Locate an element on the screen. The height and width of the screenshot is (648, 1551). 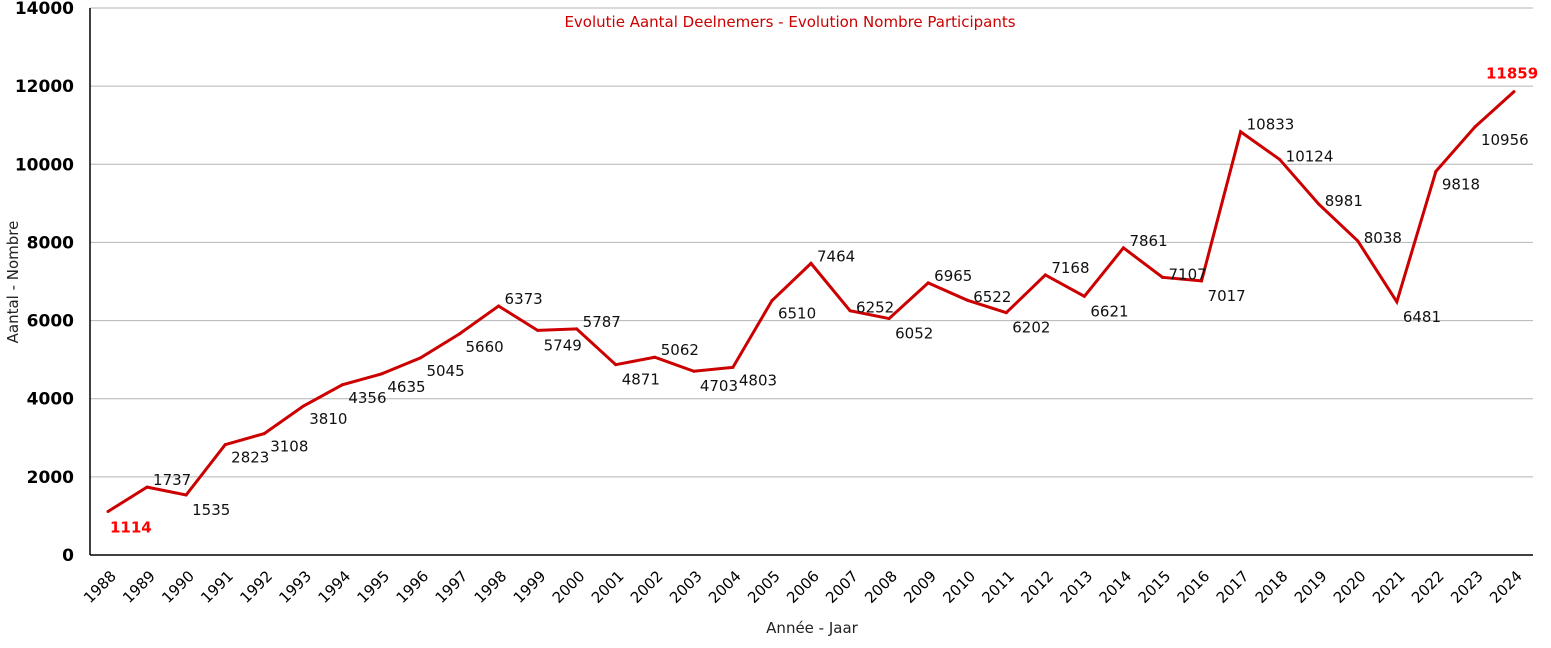
x-tick-label: 1992 is located at coordinates (256, 587).